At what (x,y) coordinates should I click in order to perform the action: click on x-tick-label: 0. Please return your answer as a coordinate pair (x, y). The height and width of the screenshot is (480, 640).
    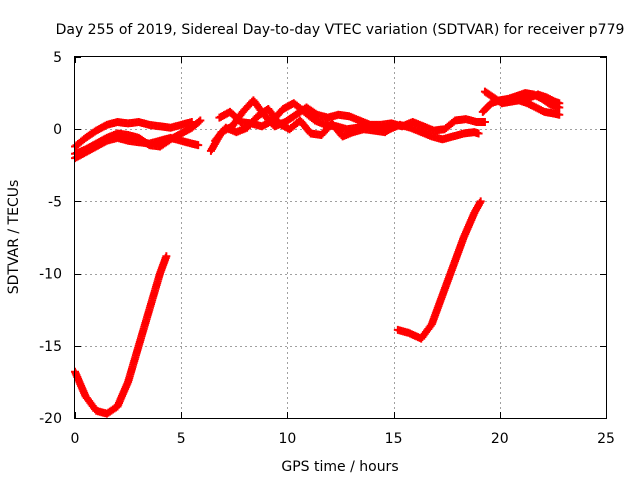
    Looking at the image, I should click on (75, 439).